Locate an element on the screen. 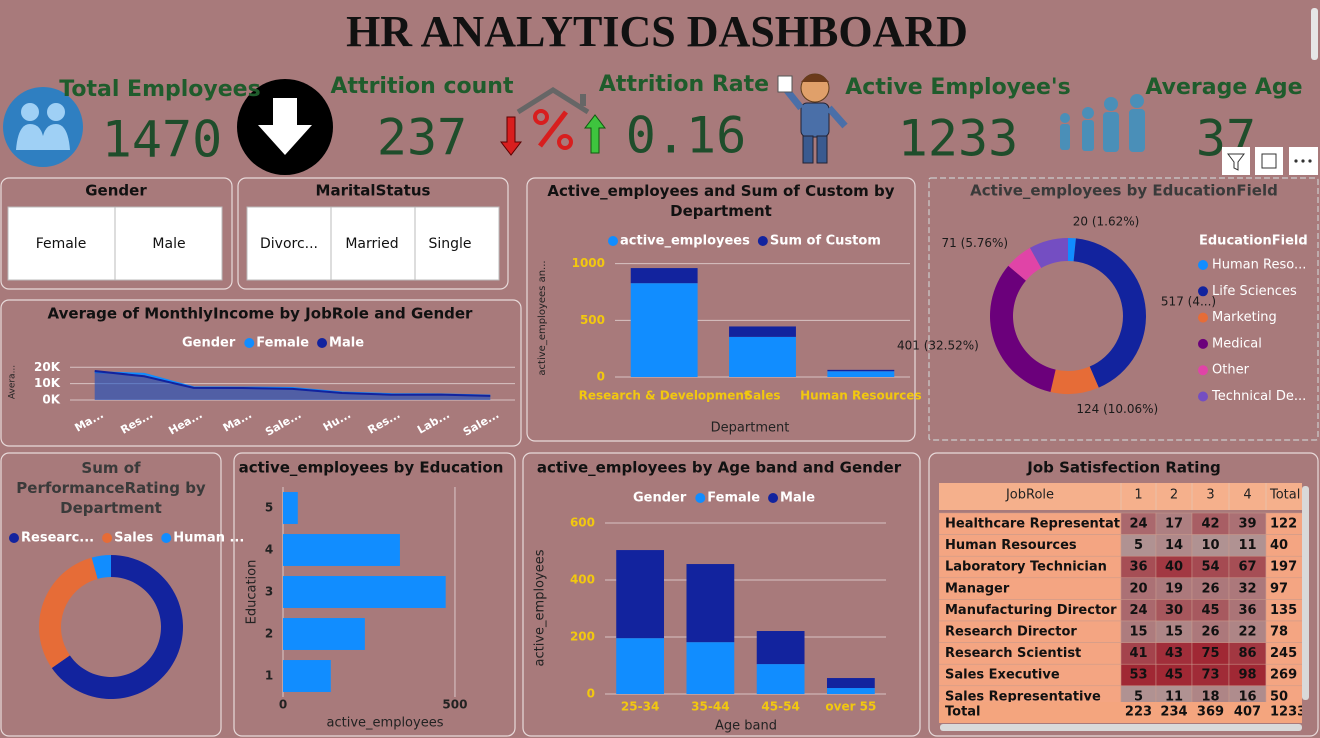  table-cell is located at coordinates (1283, 693).